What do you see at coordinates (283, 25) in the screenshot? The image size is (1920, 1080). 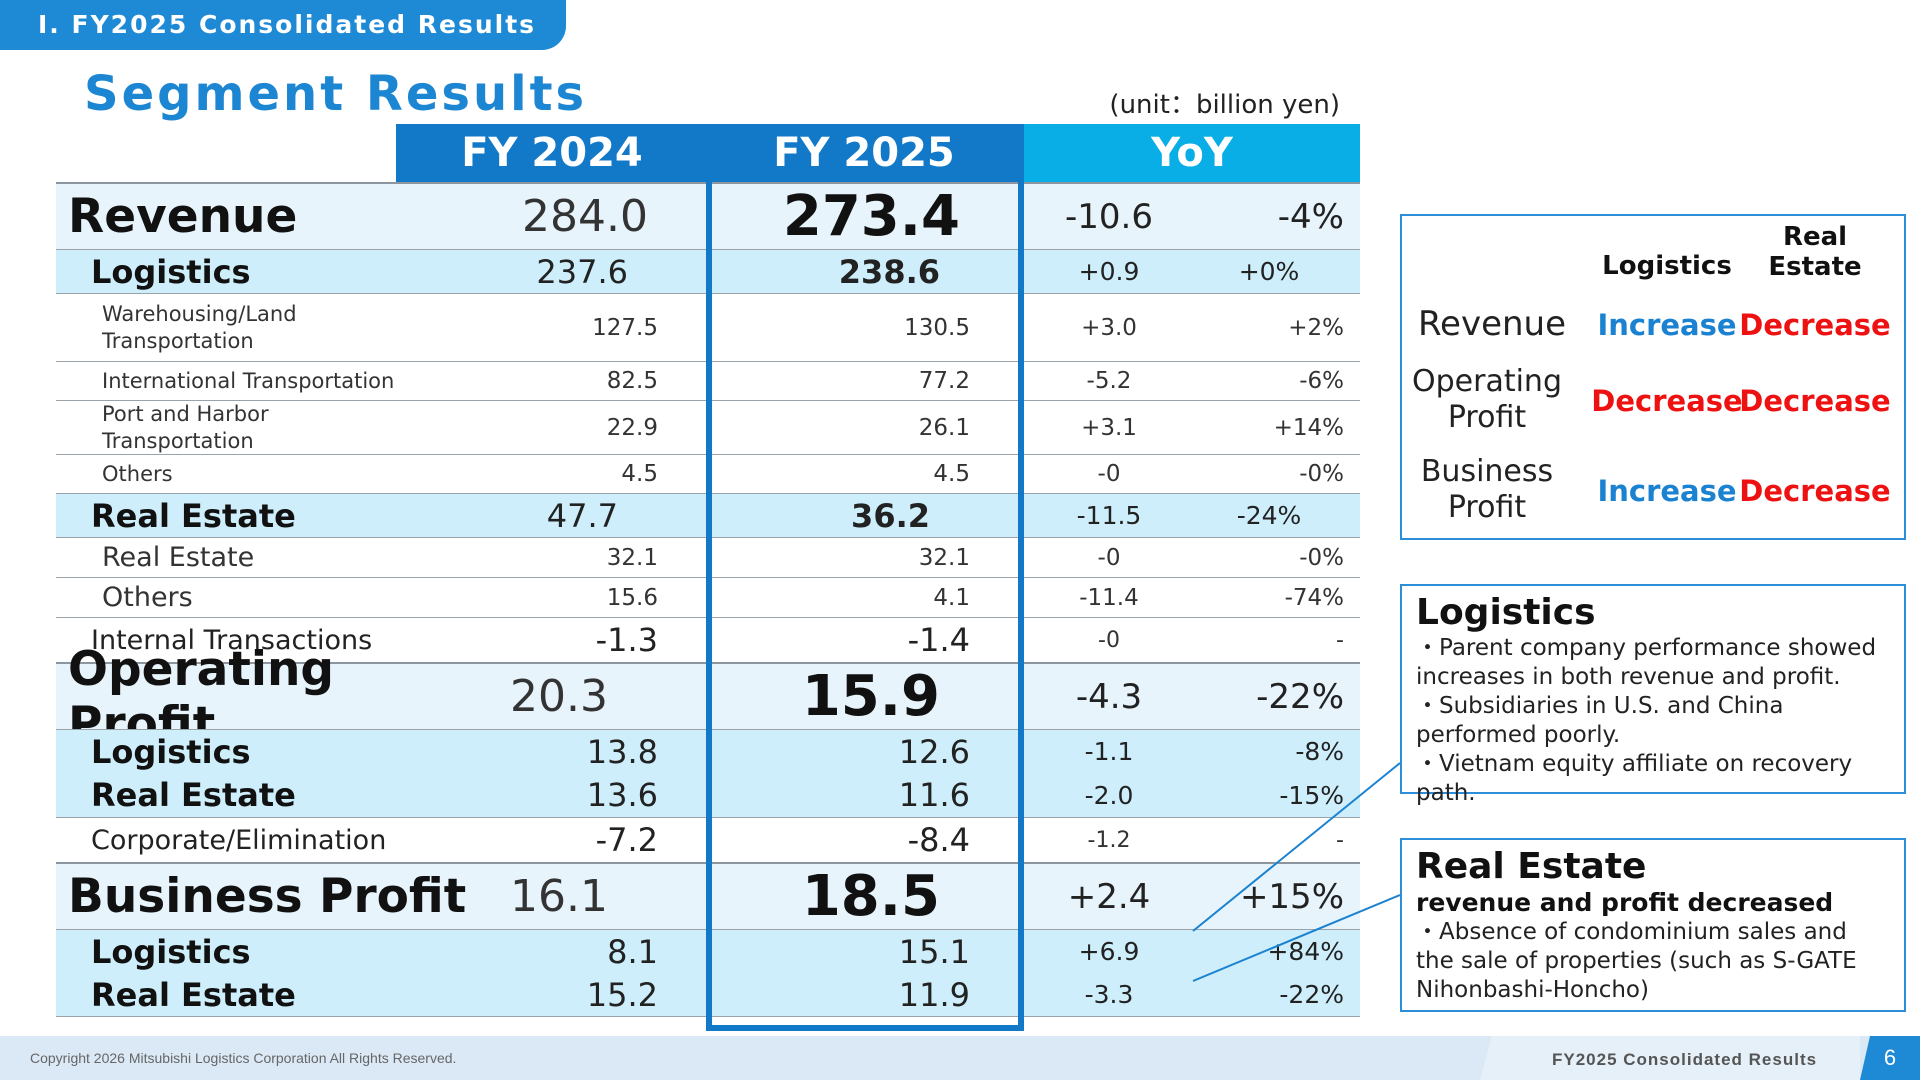 I see `section-tab: Ⅰ. FY2025 Consolidated Results` at bounding box center [283, 25].